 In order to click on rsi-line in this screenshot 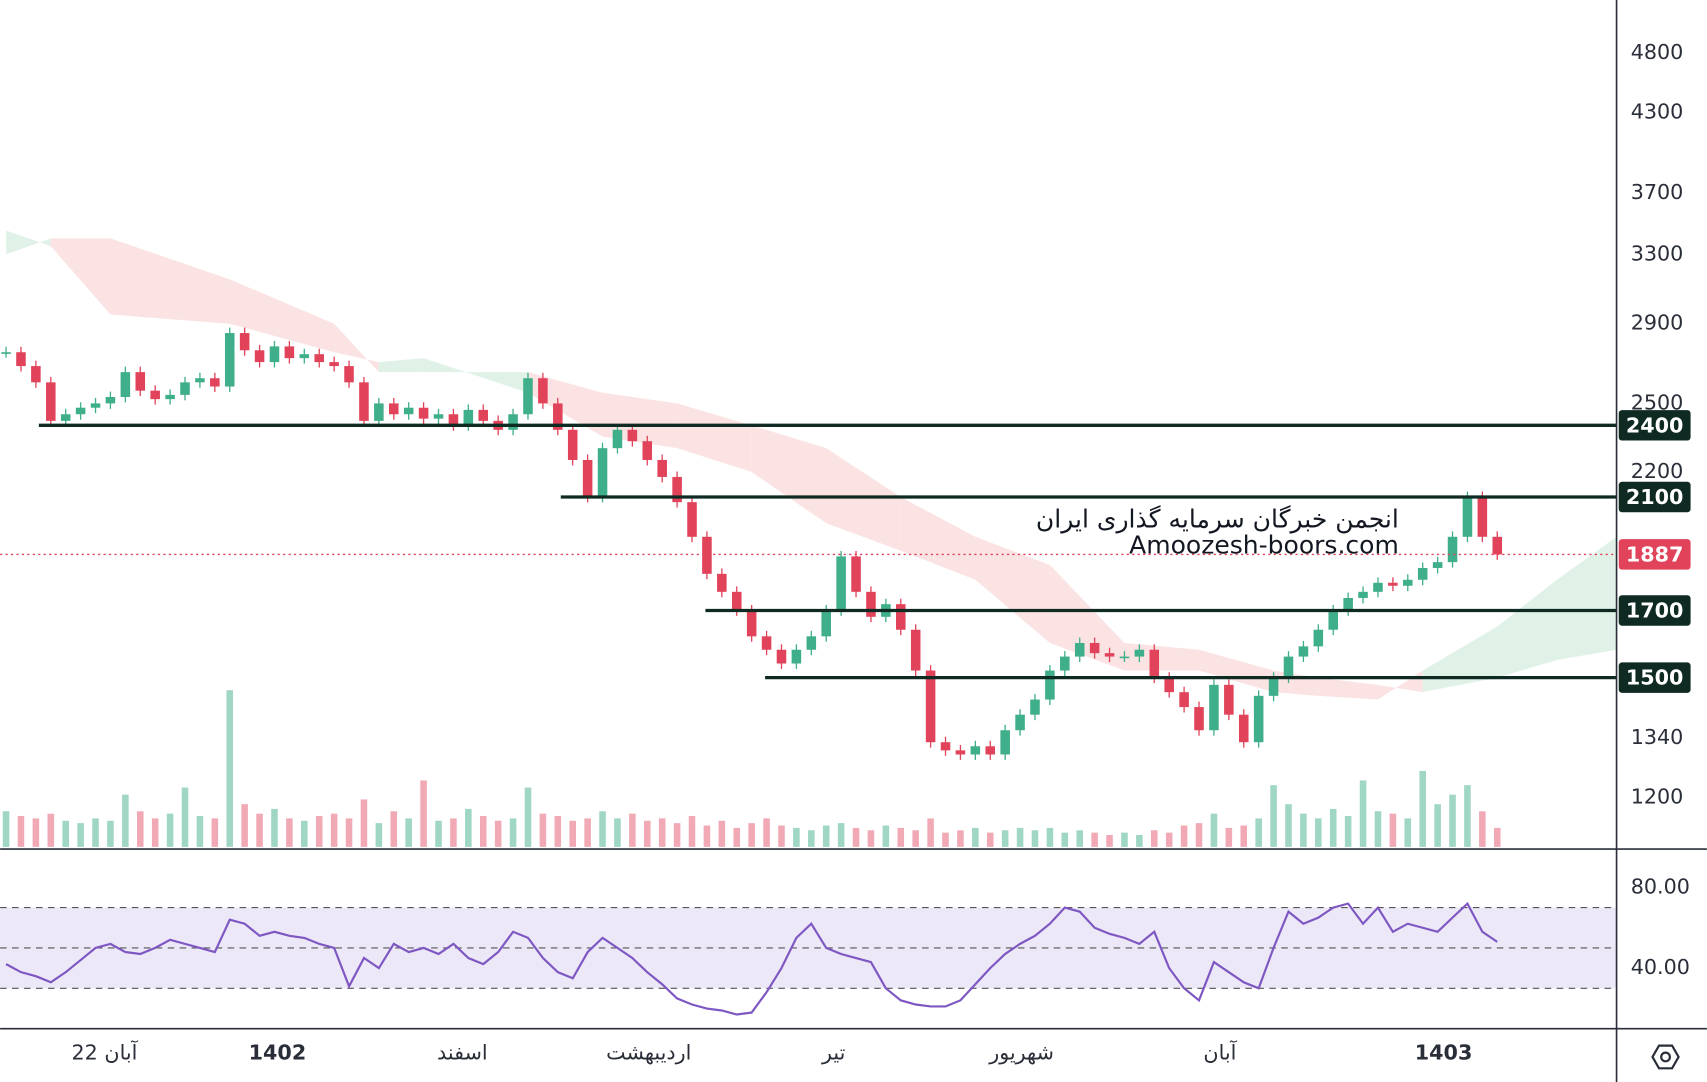, I will do `click(751, 958)`.